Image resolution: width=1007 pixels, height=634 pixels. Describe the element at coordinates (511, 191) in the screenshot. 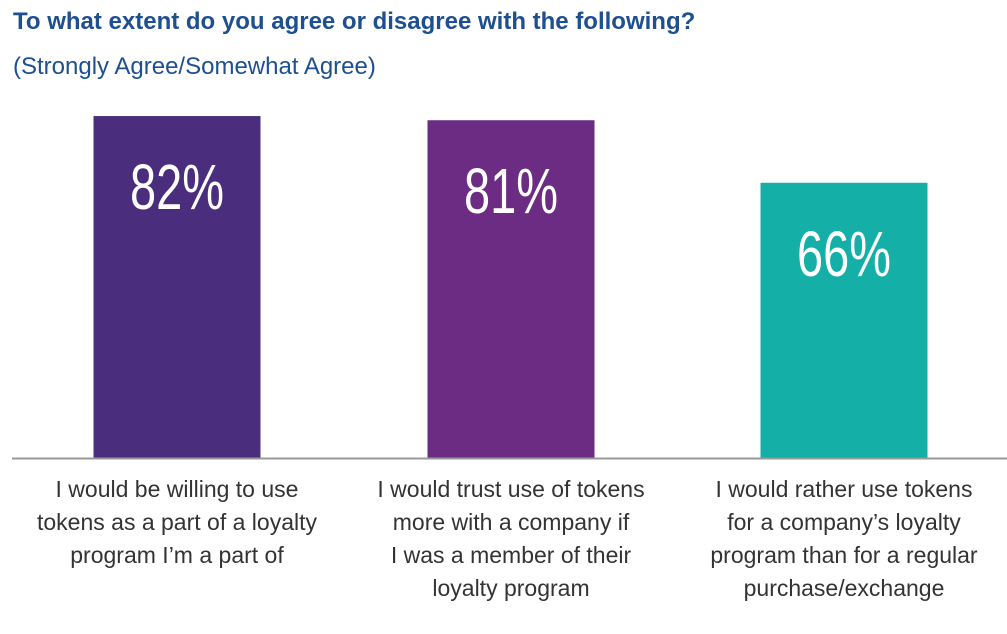

I see `bar-value-label-2: 81%` at that location.